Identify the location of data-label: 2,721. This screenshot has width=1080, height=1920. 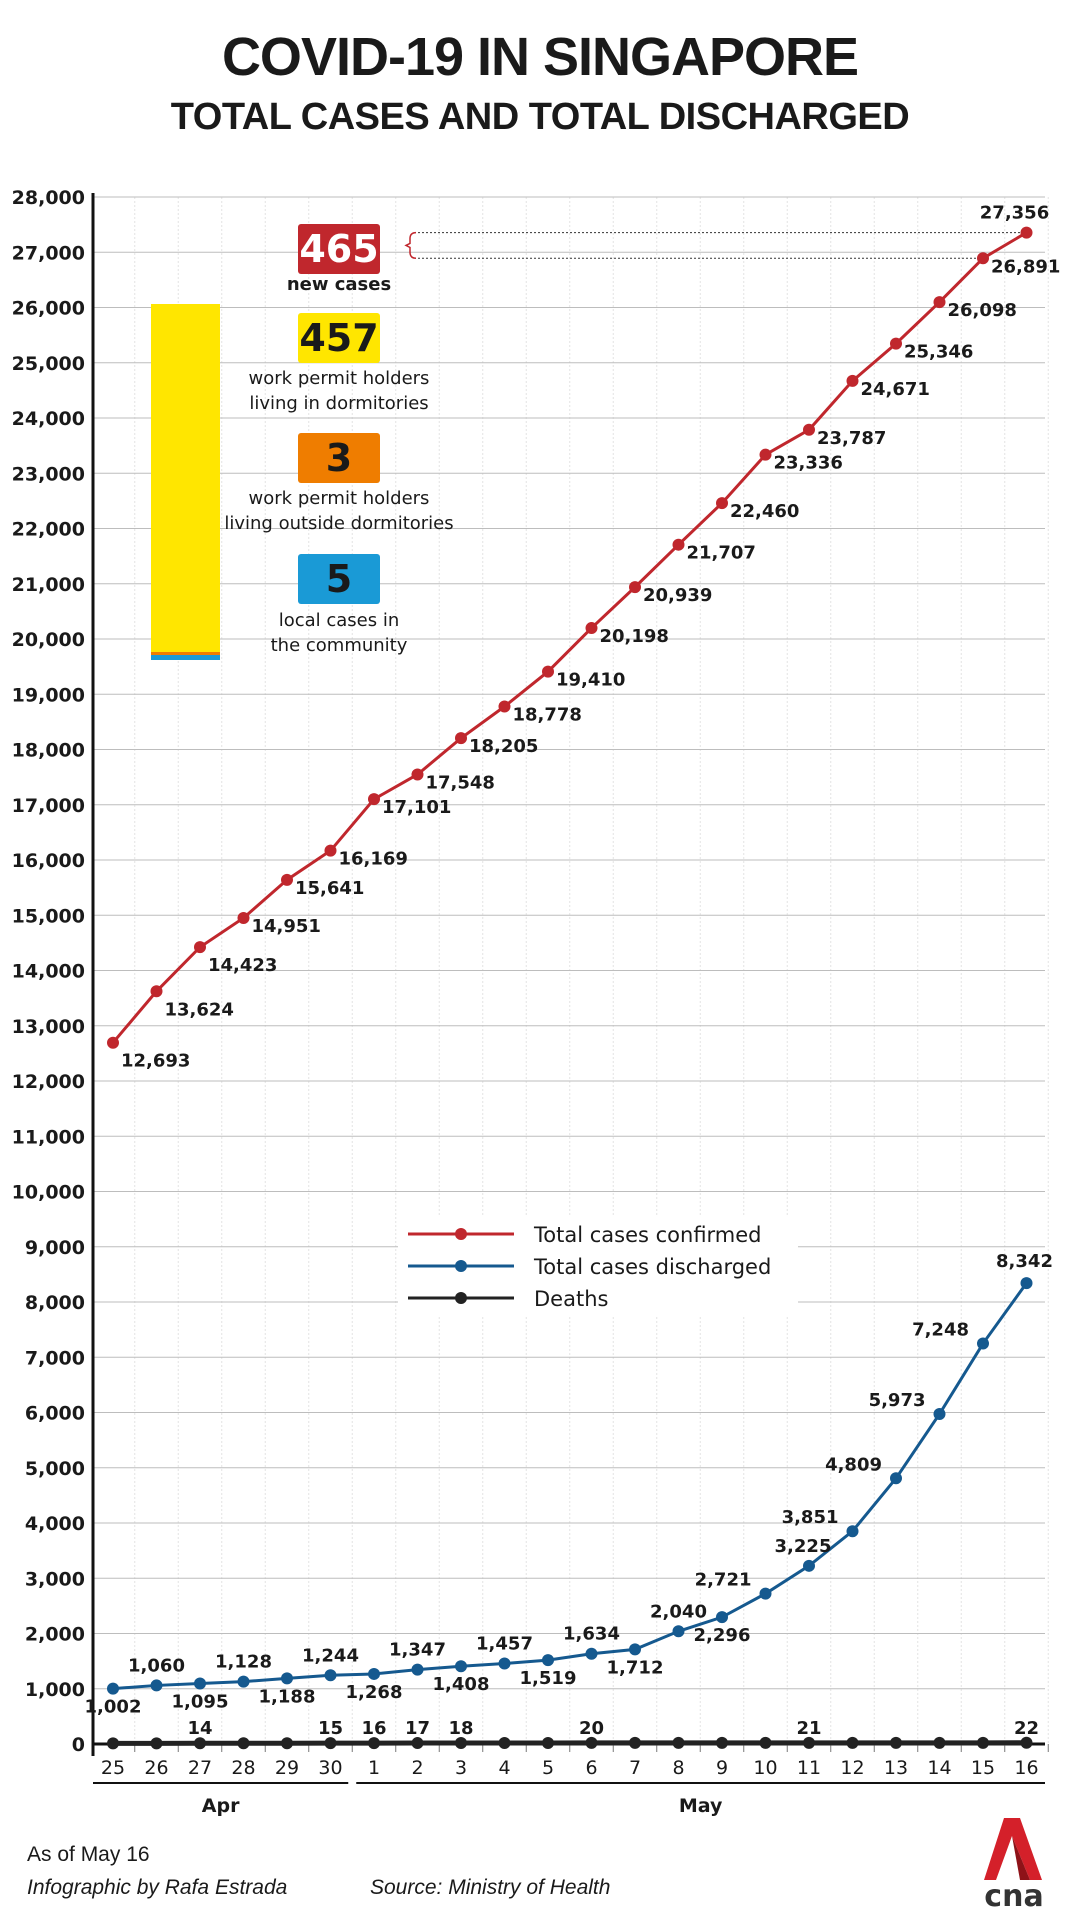
(723, 1580).